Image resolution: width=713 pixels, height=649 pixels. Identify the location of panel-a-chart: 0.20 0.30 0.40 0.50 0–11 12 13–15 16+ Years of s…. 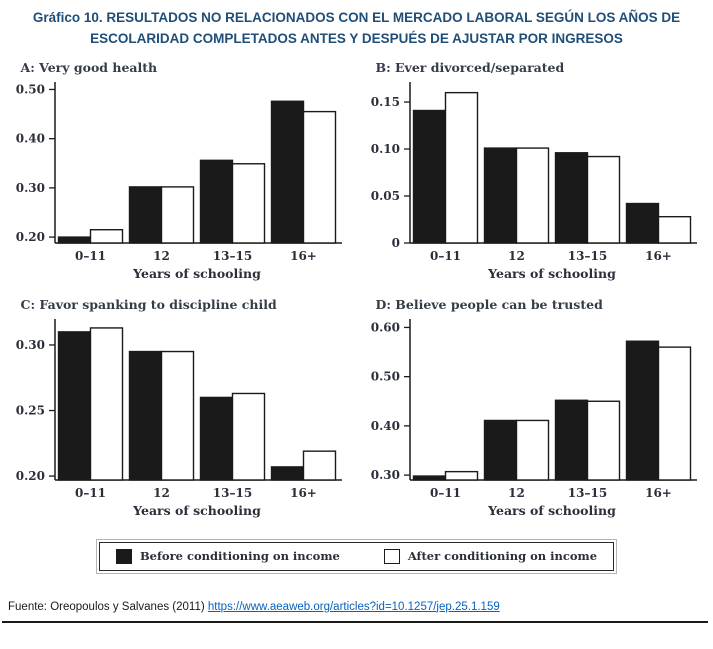
(178, 181).